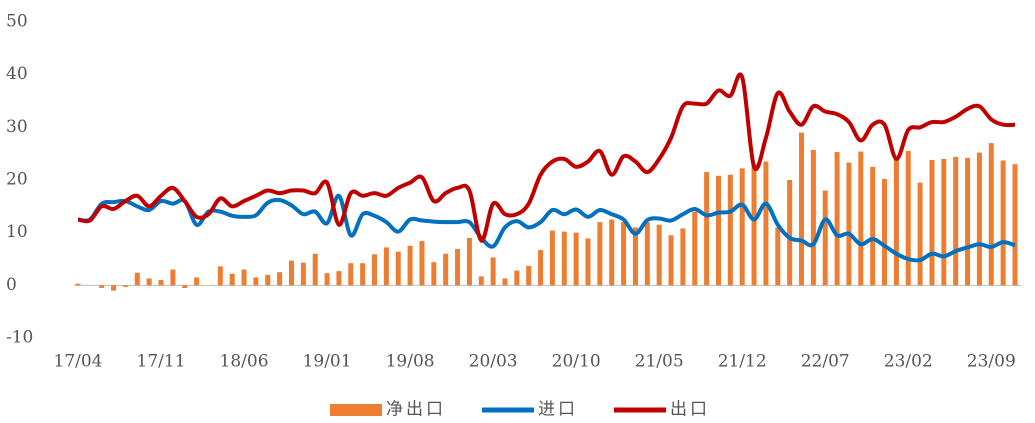 The height and width of the screenshot is (423, 1035). Describe the element at coordinates (327, 362) in the screenshot. I see `x-tick-label: 19/01` at that location.